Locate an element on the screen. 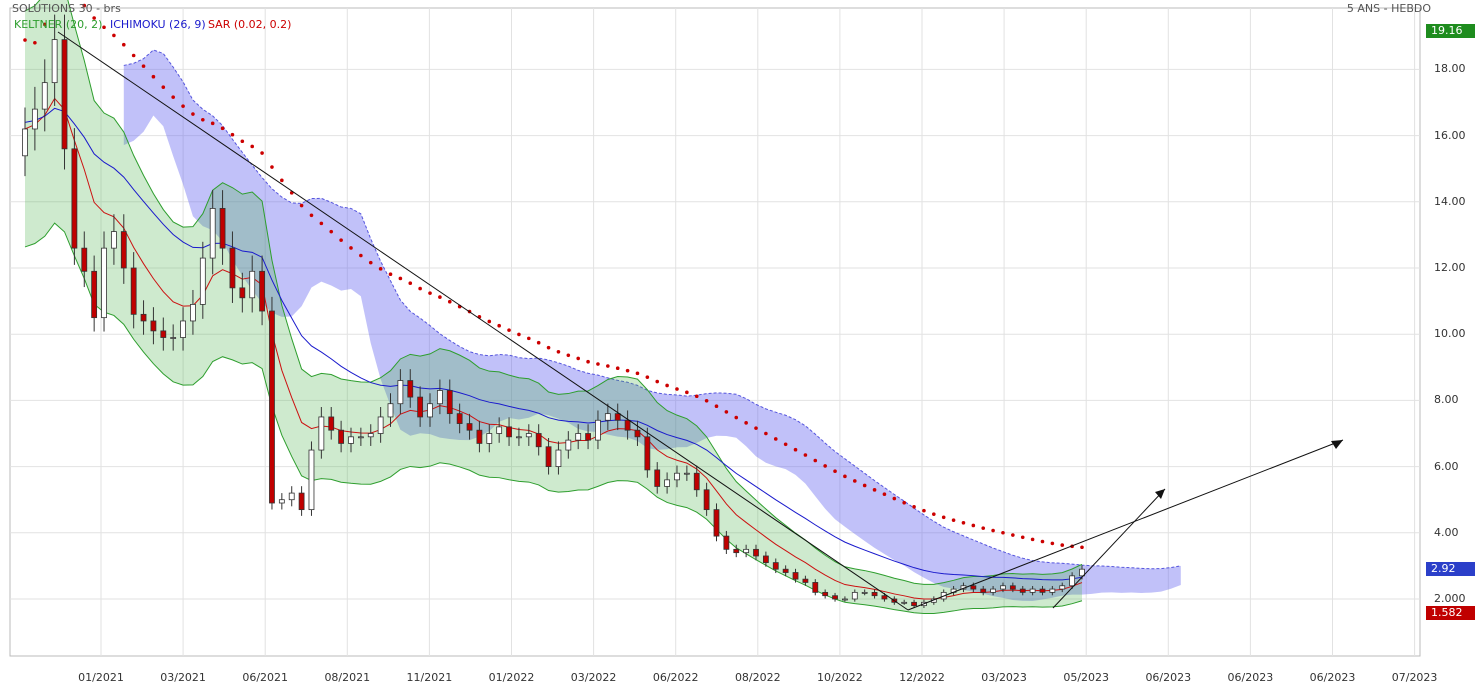 Image resolution: width=1475 pixels, height=688 pixels. y-tick-label: 18.00 is located at coordinates (1450, 69).